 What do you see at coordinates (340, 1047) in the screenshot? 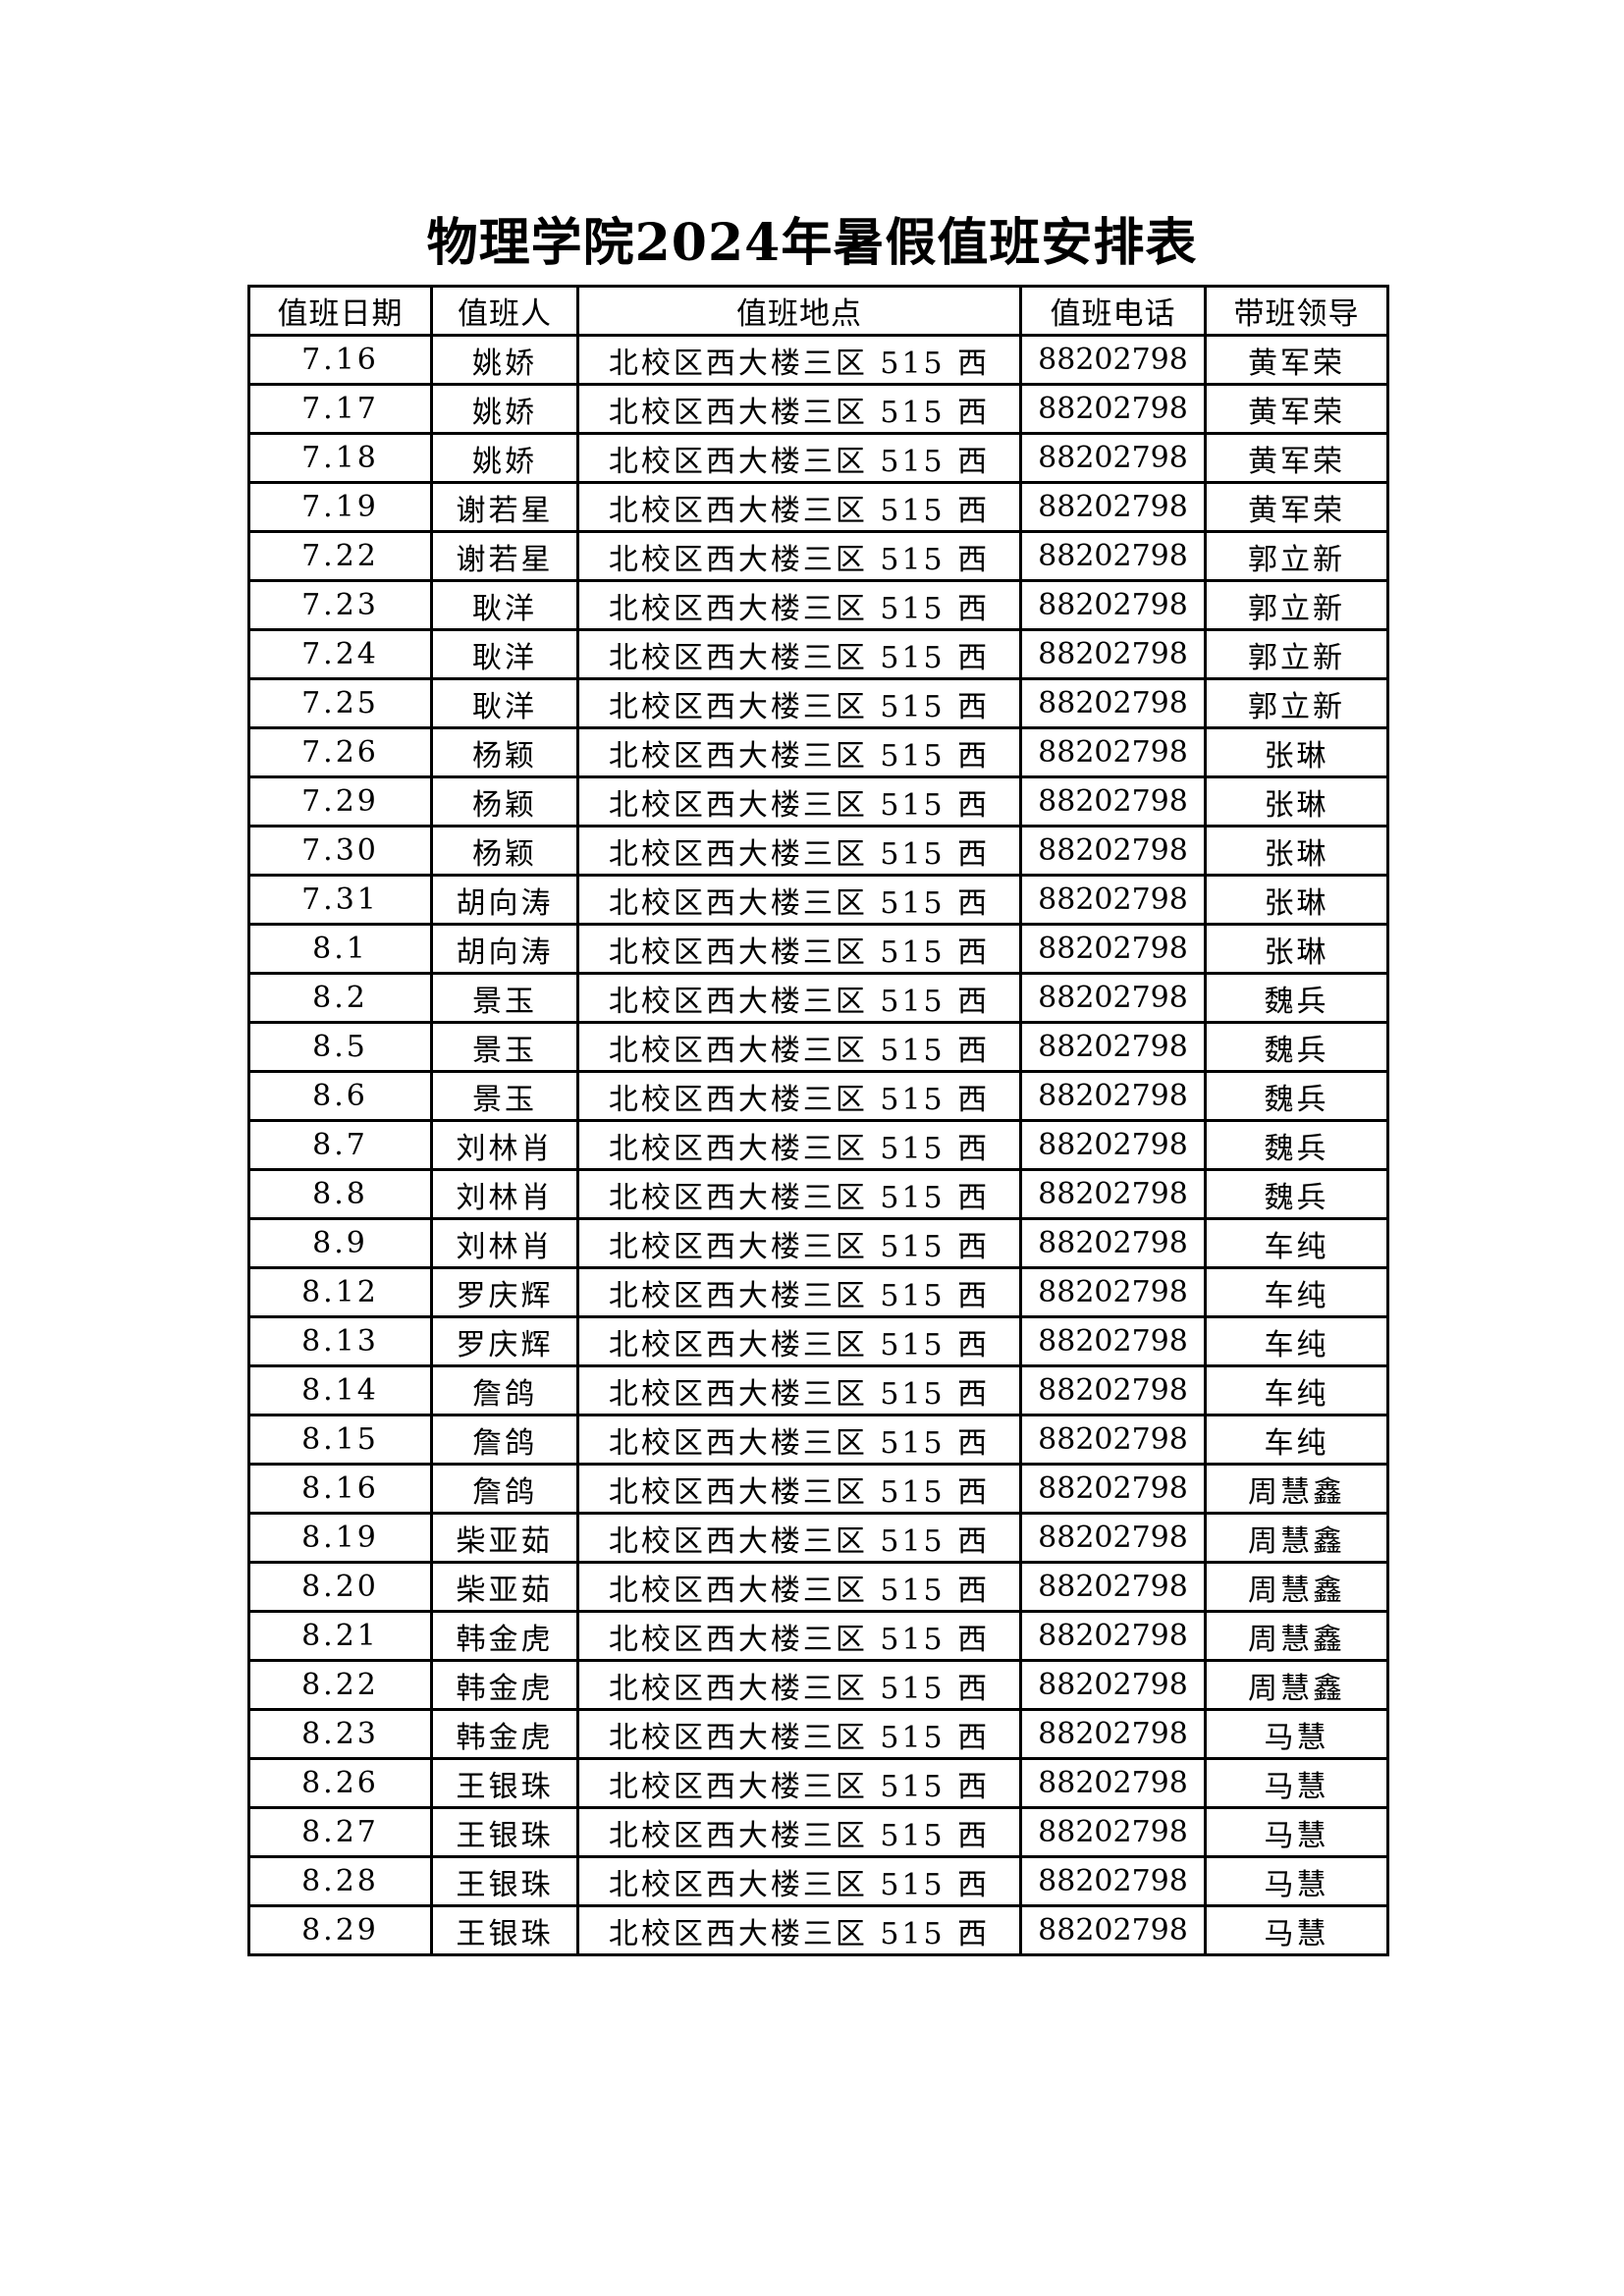
I see `date-cell: 8.5` at bounding box center [340, 1047].